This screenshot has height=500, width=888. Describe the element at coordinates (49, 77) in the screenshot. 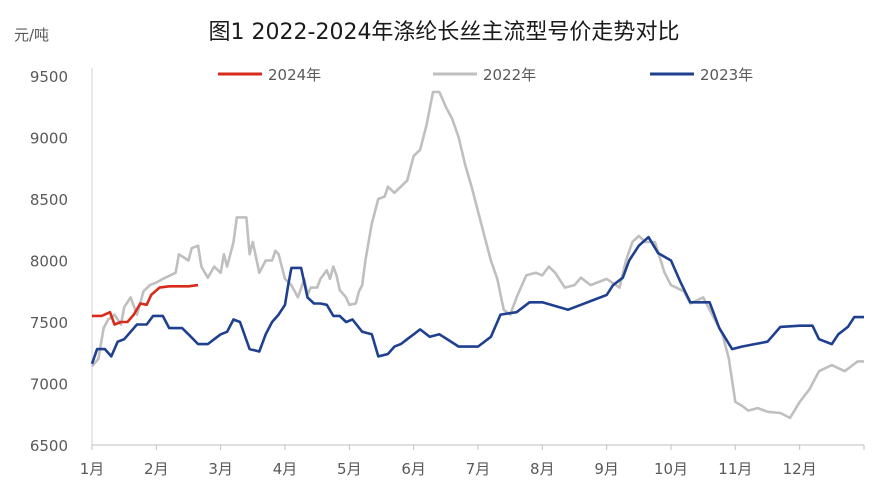

I see `y-tick-label: 9500` at that location.